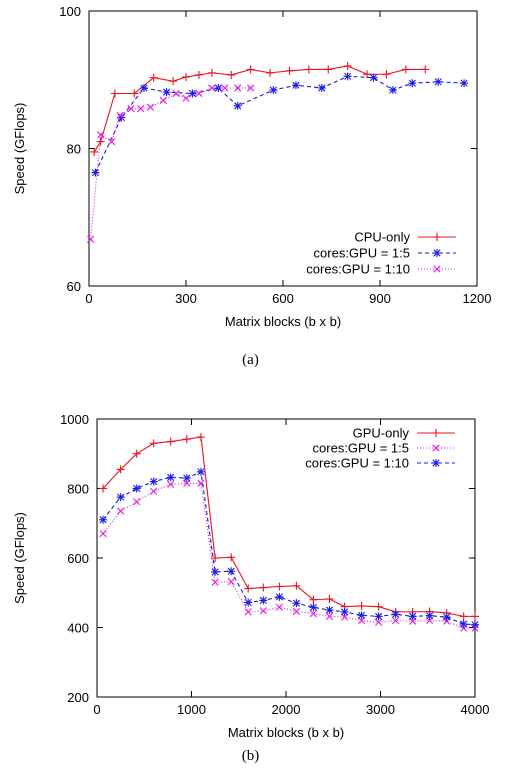  Describe the element at coordinates (361, 448) in the screenshot. I see `legend-label: cores:GPU = 1:5` at that location.